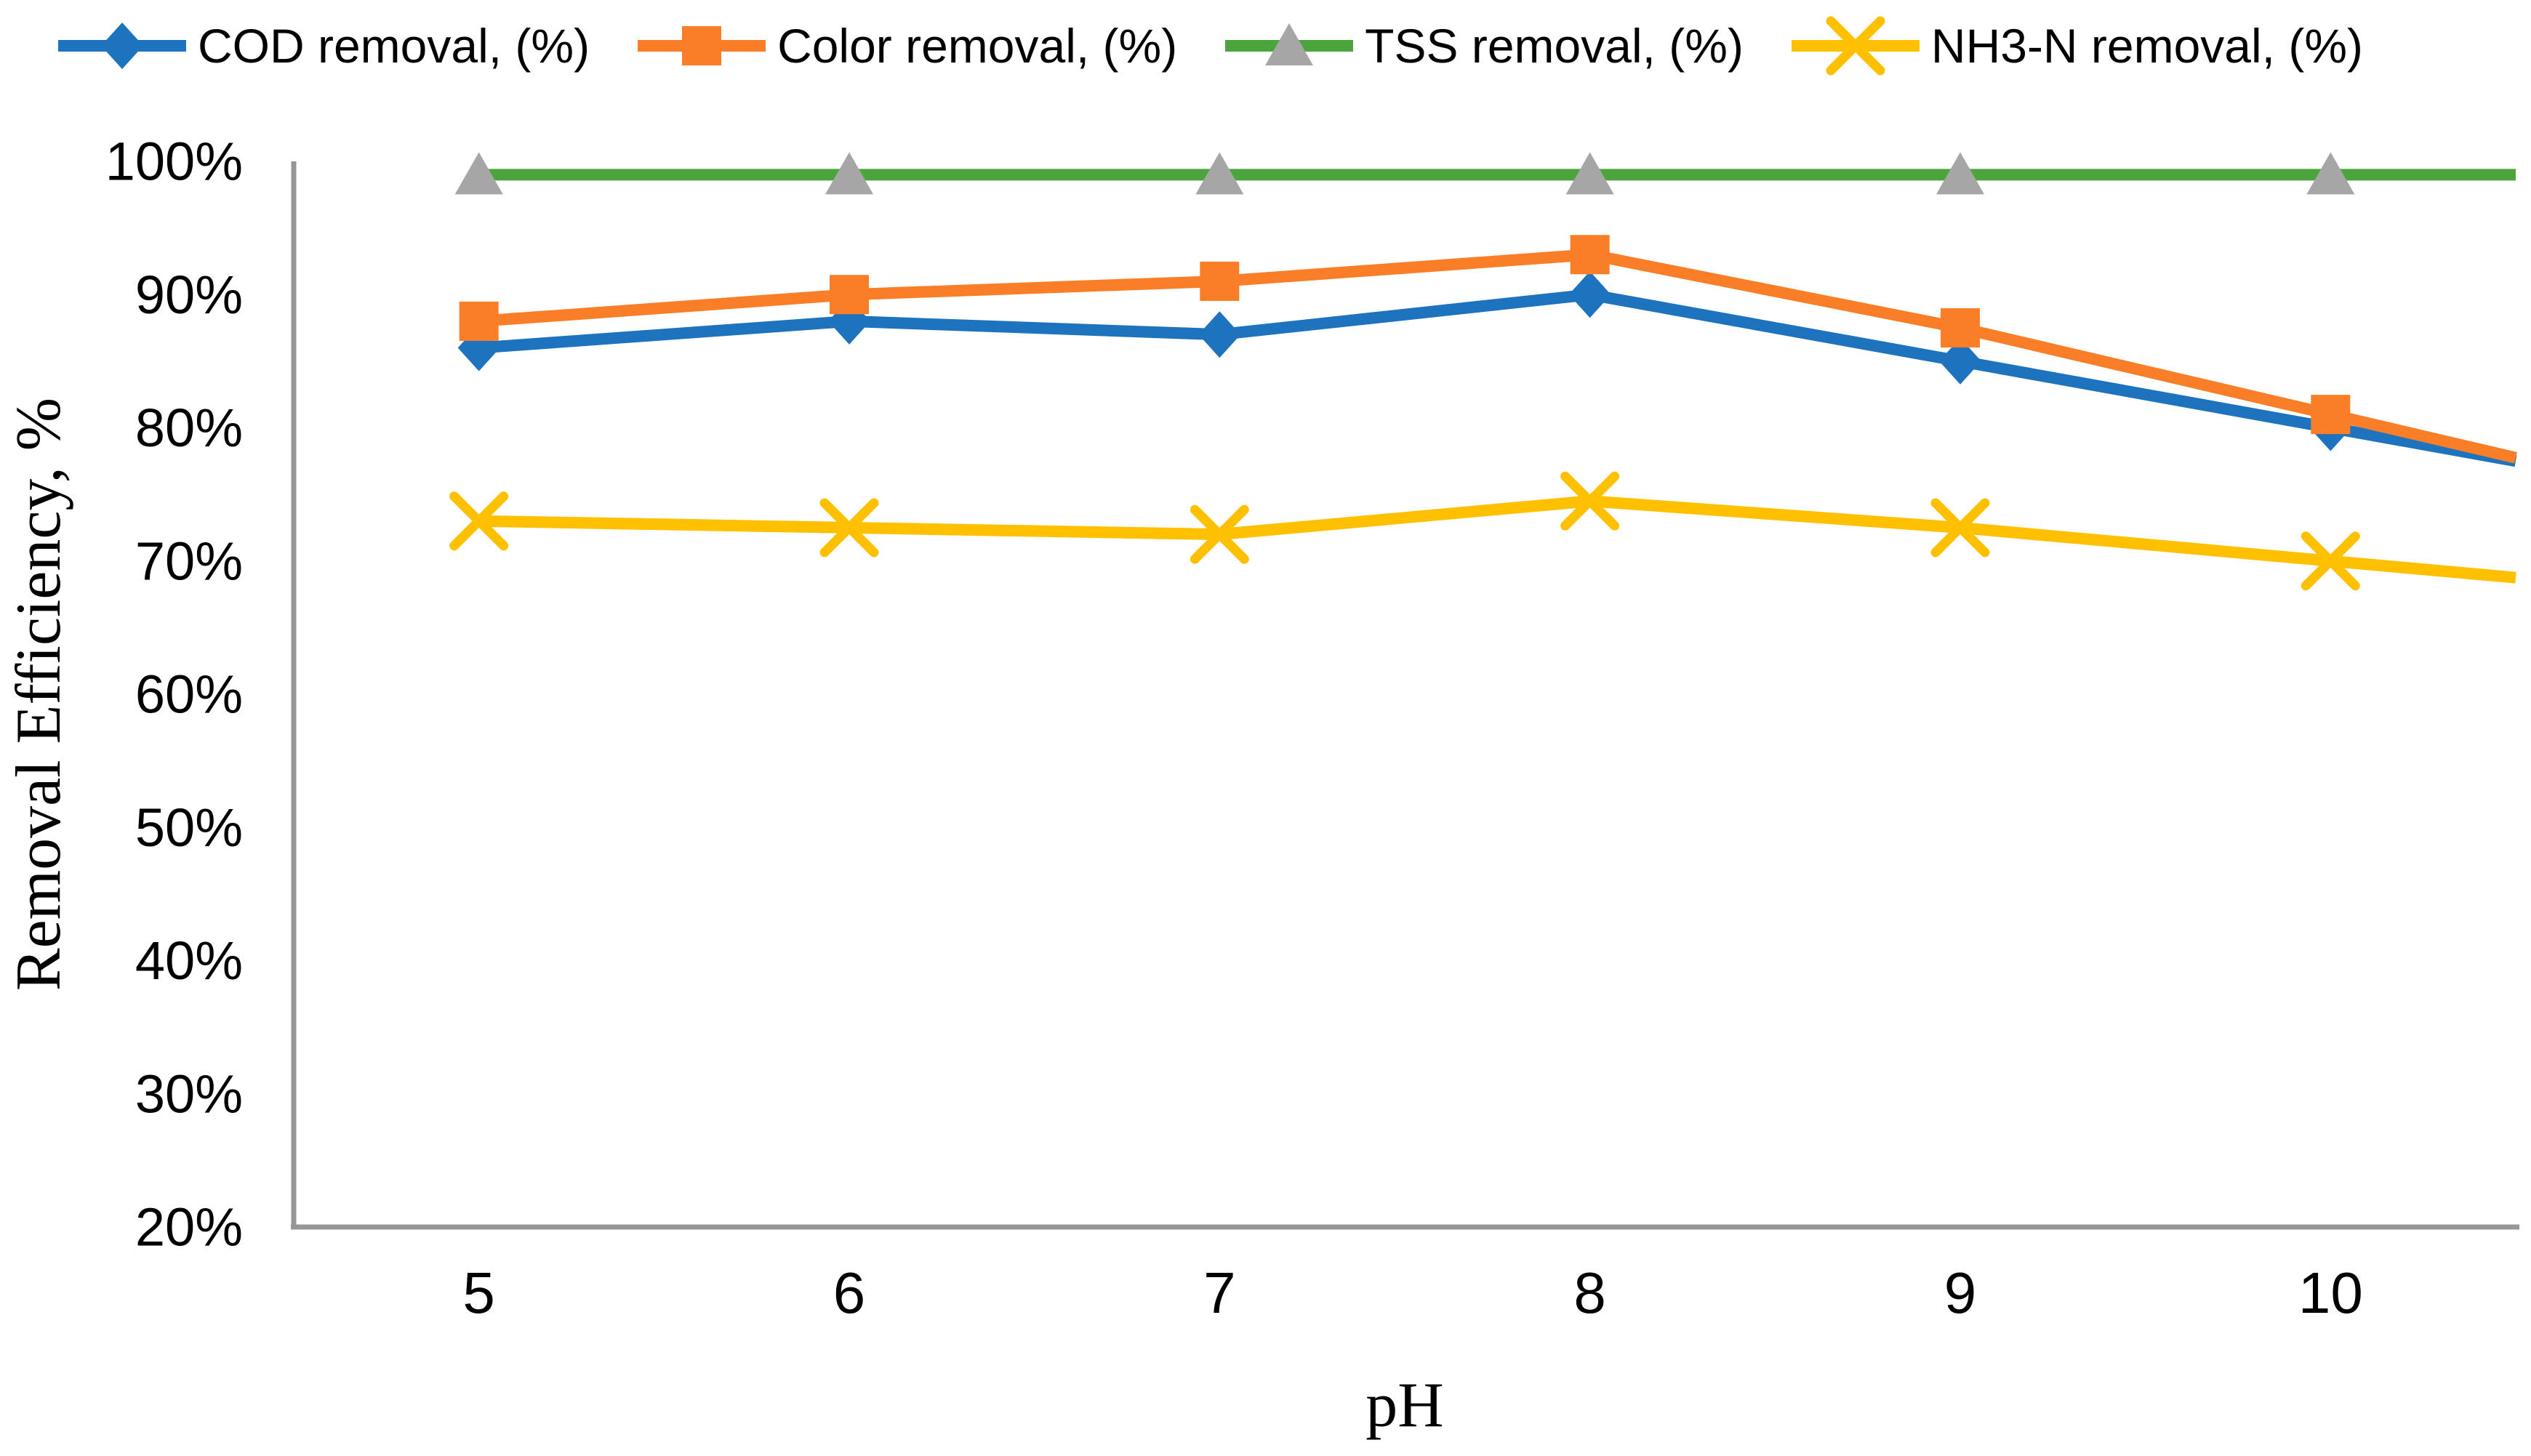 The width and height of the screenshot is (2531, 1456). Describe the element at coordinates (850, 1292) in the screenshot. I see `x-tick-label: 6` at that location.